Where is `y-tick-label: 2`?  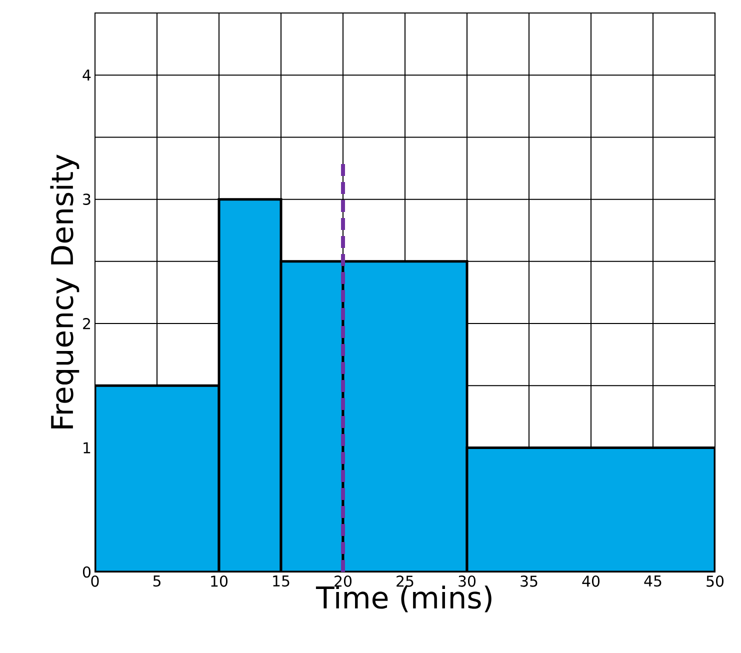 y-tick-label: 2 is located at coordinates (86, 324).